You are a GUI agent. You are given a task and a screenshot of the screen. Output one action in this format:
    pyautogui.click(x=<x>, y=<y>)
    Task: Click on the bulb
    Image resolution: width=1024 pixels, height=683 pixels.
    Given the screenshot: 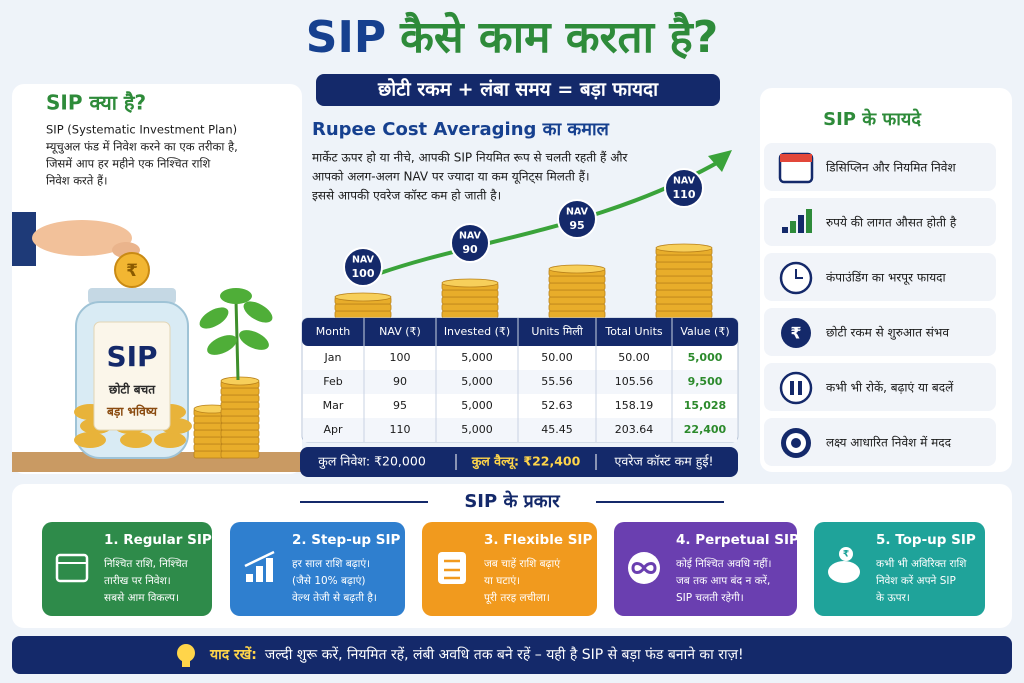 What is the action you would take?
    pyautogui.click(x=186, y=653)
    